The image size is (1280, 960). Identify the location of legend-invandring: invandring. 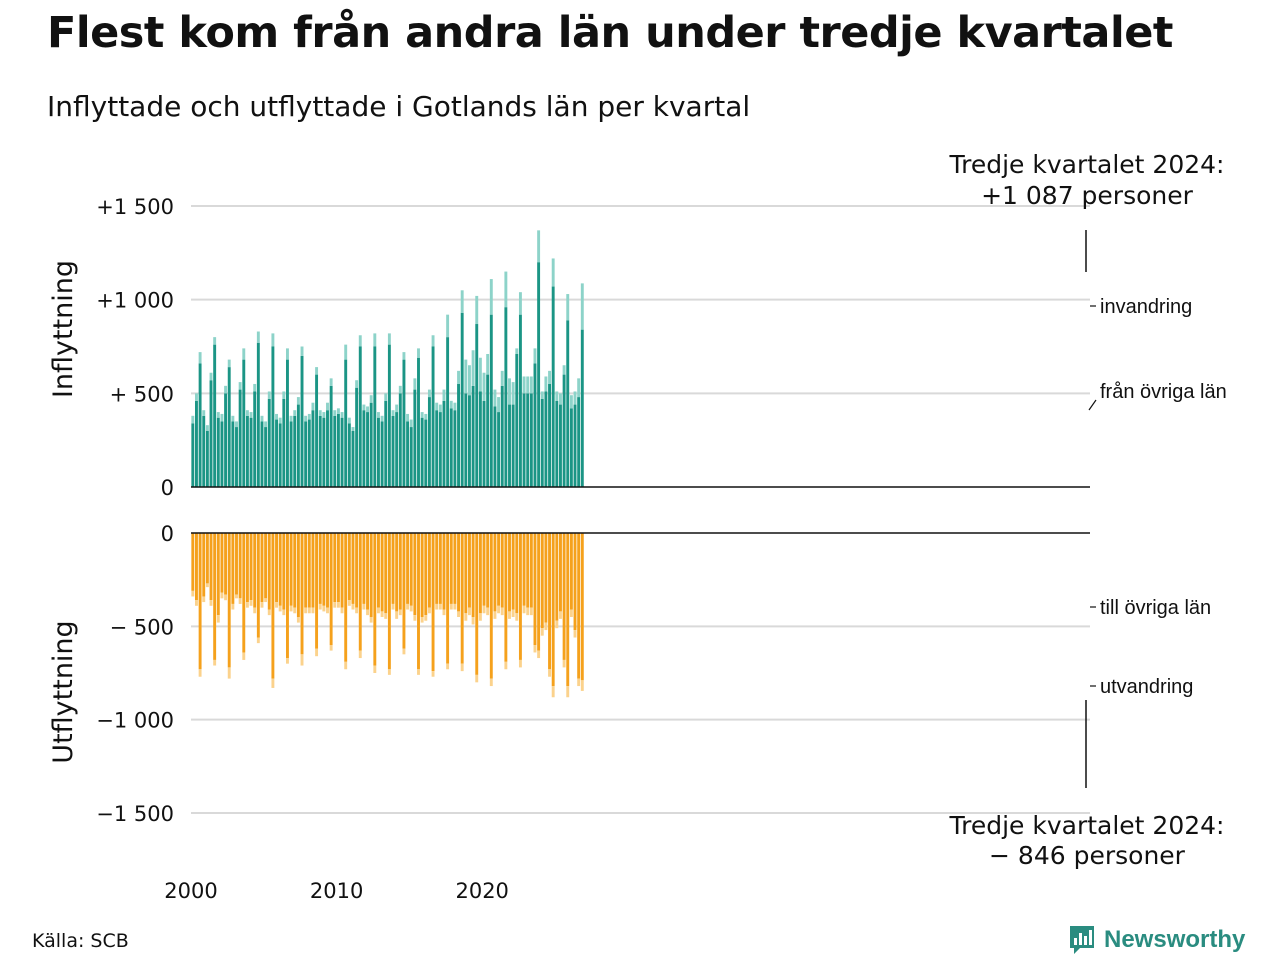
(1146, 307).